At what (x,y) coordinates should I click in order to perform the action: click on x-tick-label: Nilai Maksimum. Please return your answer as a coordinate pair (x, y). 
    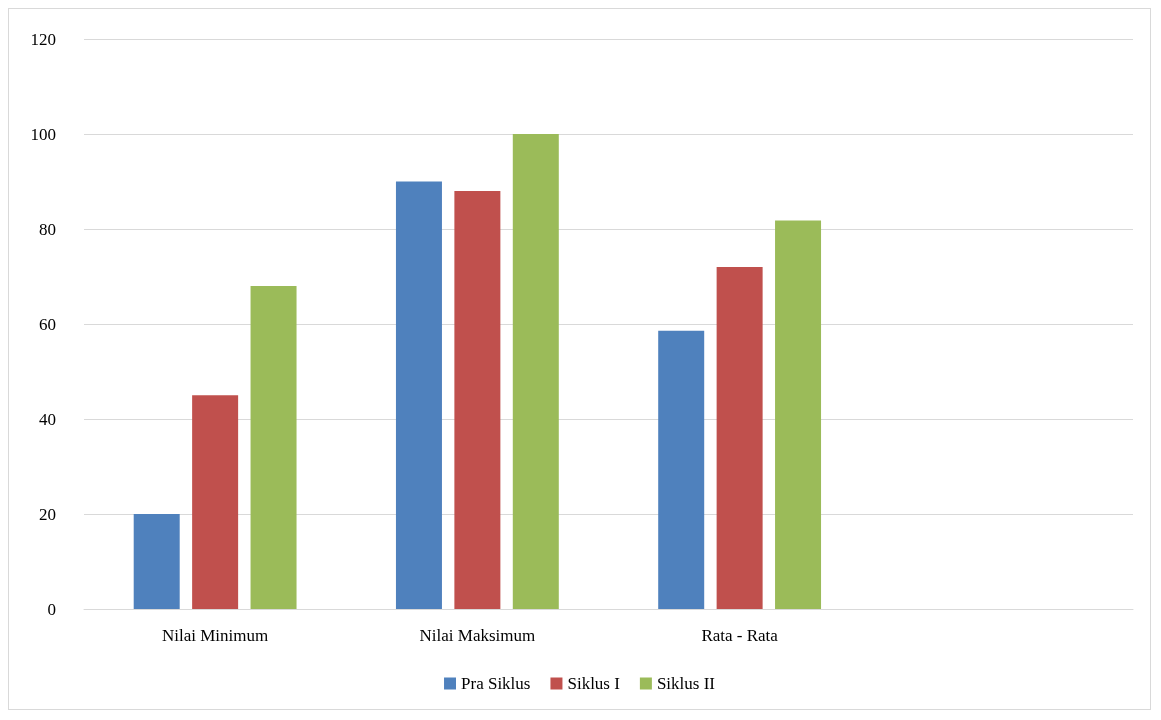
    Looking at the image, I should click on (477, 635).